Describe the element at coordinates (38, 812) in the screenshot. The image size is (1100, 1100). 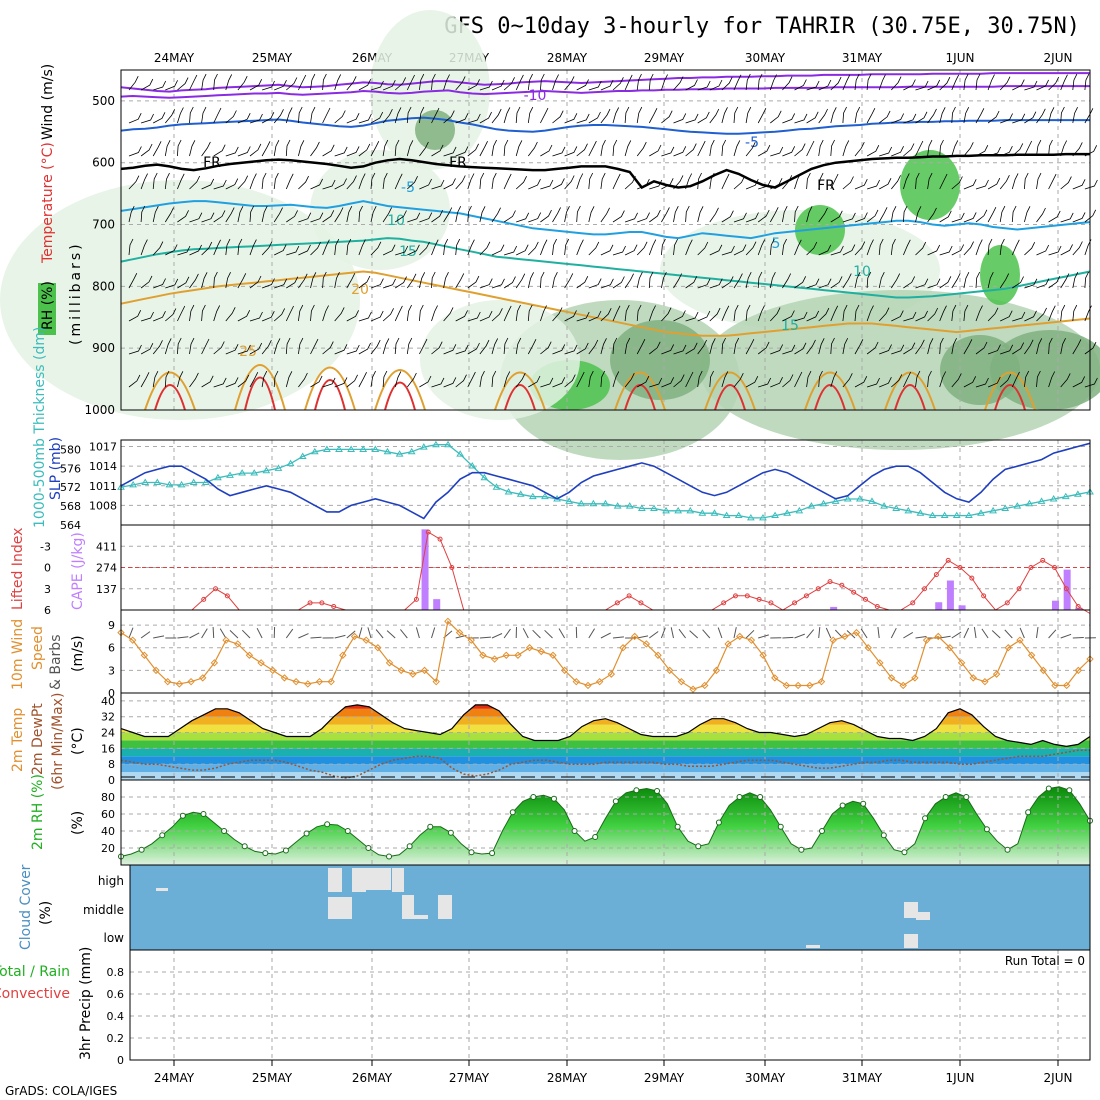
I see `rh2m-axis-label: 2m RH (%)` at that location.